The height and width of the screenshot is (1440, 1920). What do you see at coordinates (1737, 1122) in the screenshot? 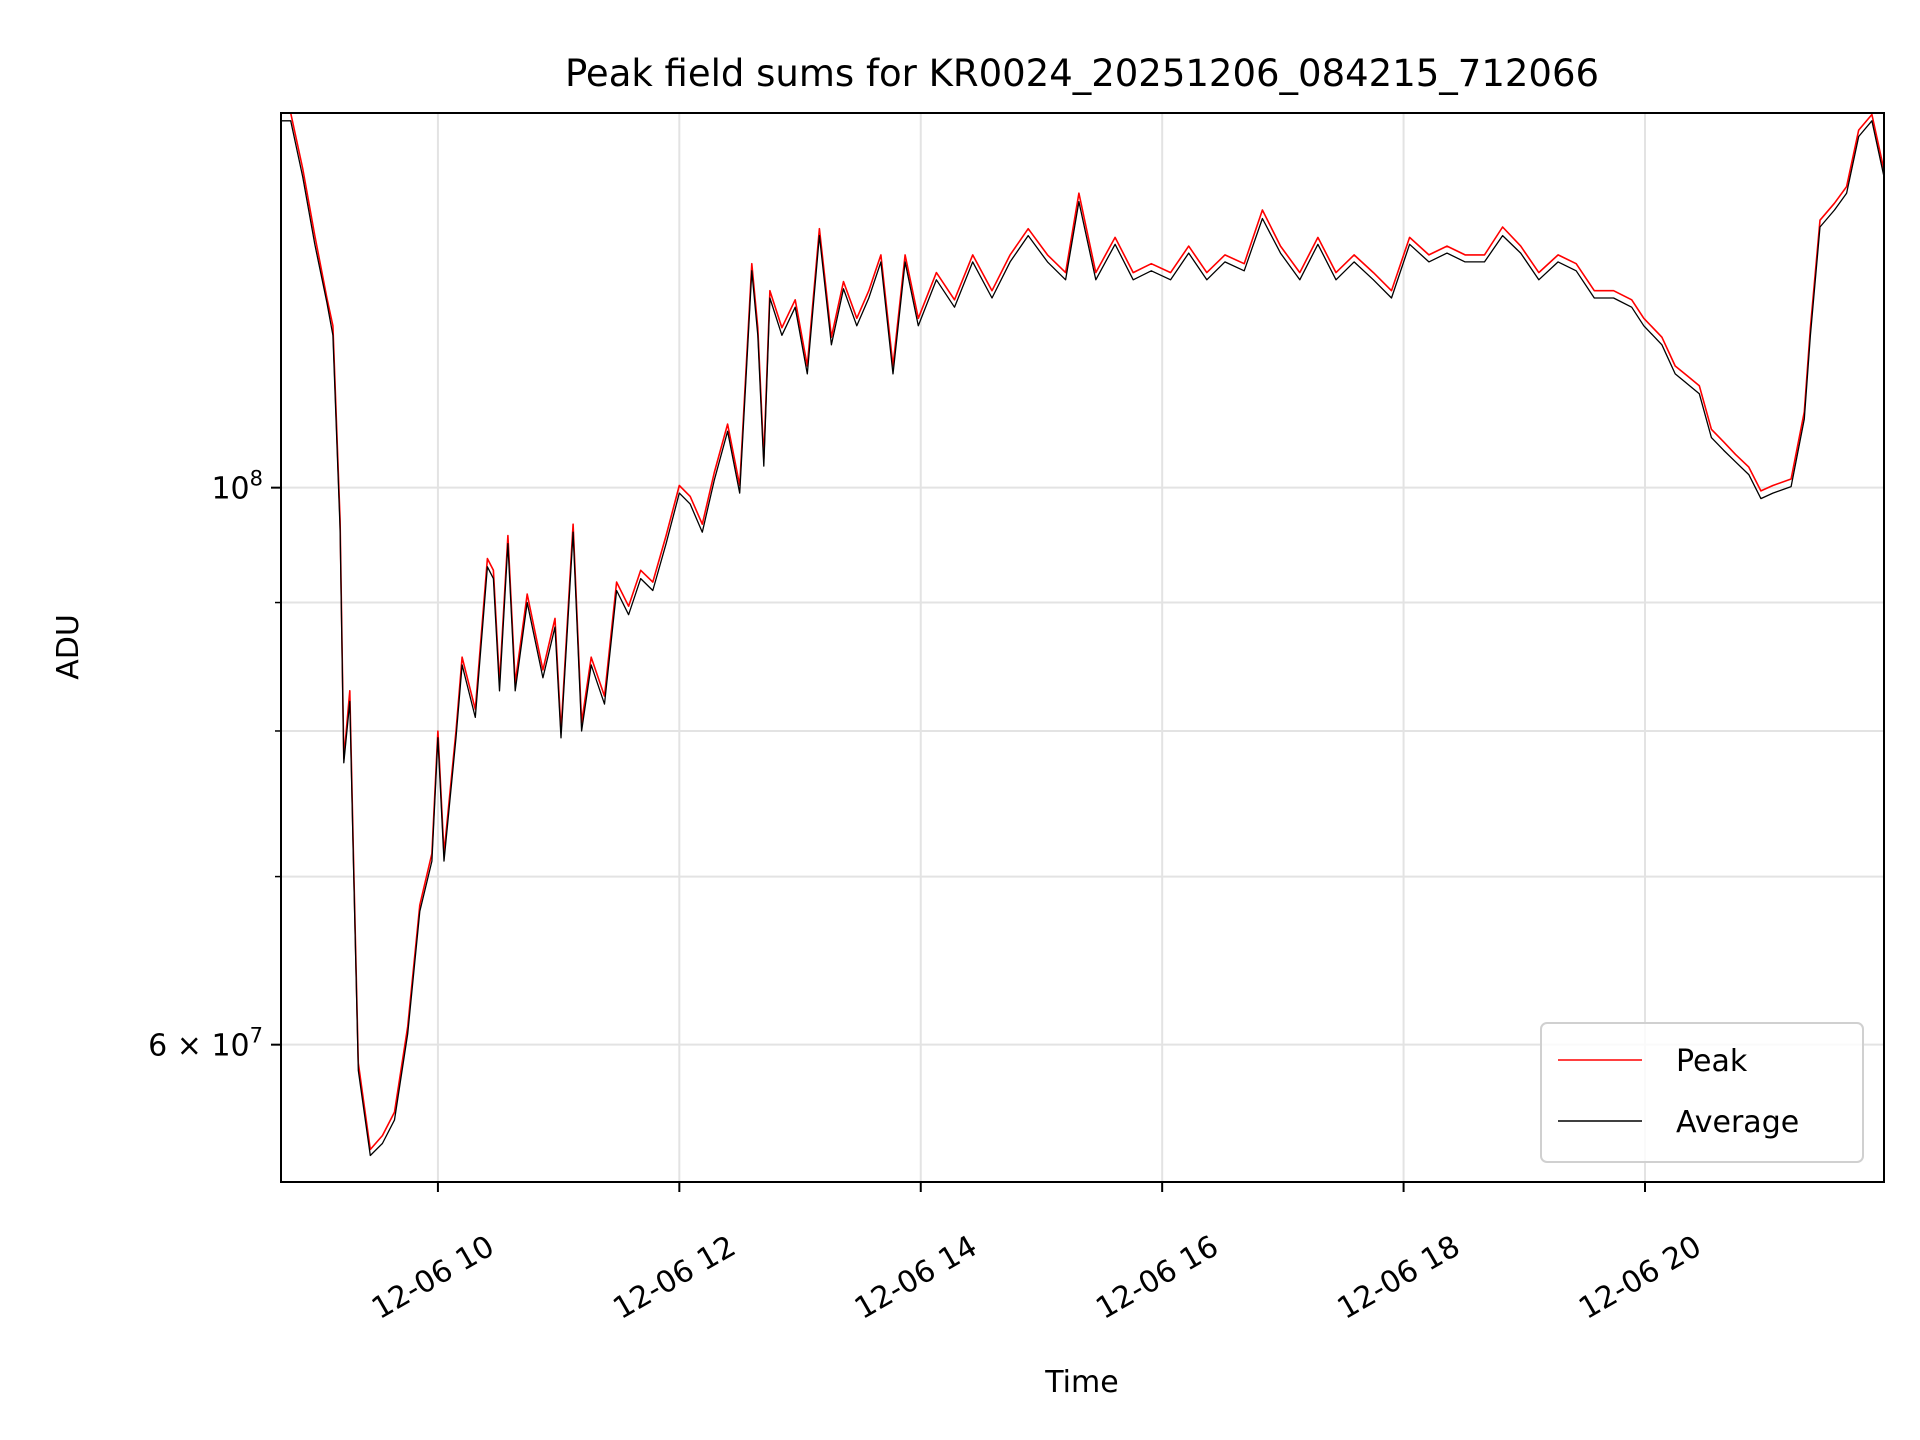
I see `legend-label-average: Average` at bounding box center [1737, 1122].